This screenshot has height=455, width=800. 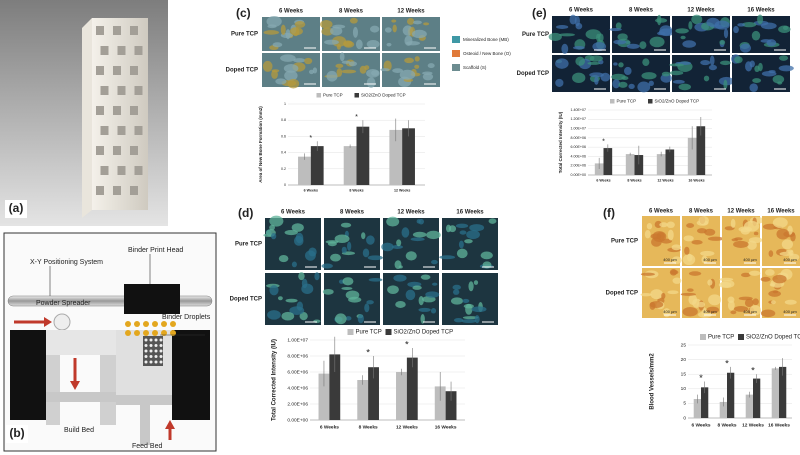 What do you see at coordinates (244, 35) in the screenshot?
I see `row-label: Pure TCP` at bounding box center [244, 35].